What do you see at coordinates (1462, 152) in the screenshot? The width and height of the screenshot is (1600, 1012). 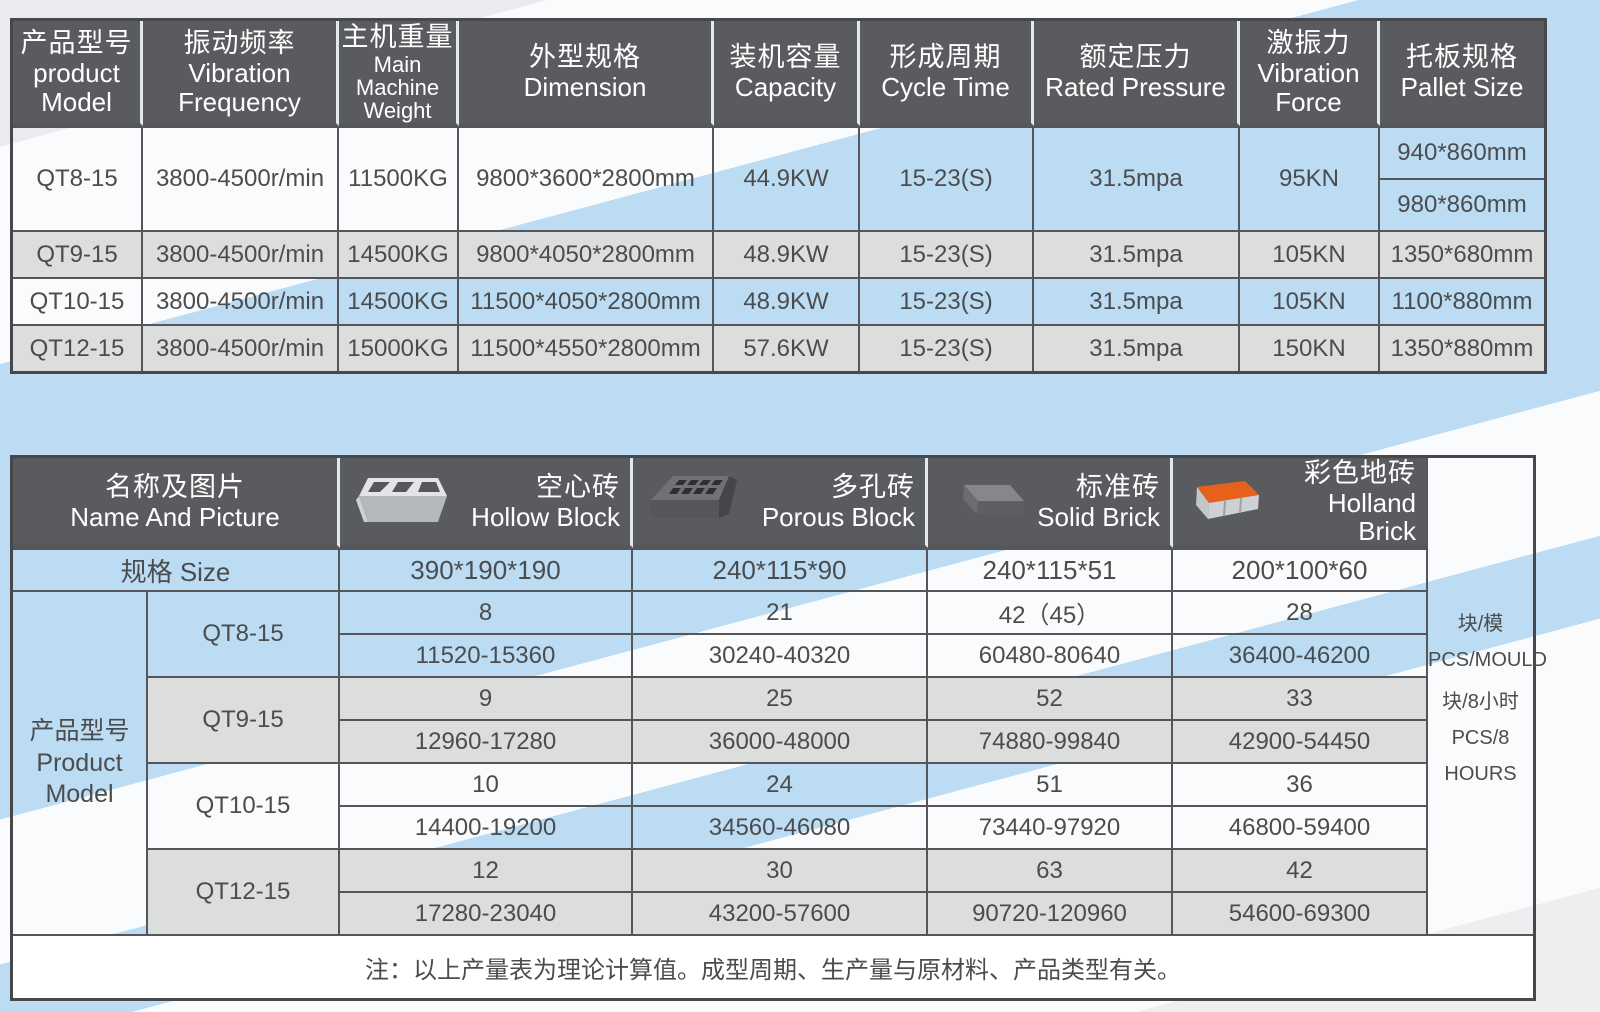 I see `table-cell-pallet-a: 940*860mm` at bounding box center [1462, 152].